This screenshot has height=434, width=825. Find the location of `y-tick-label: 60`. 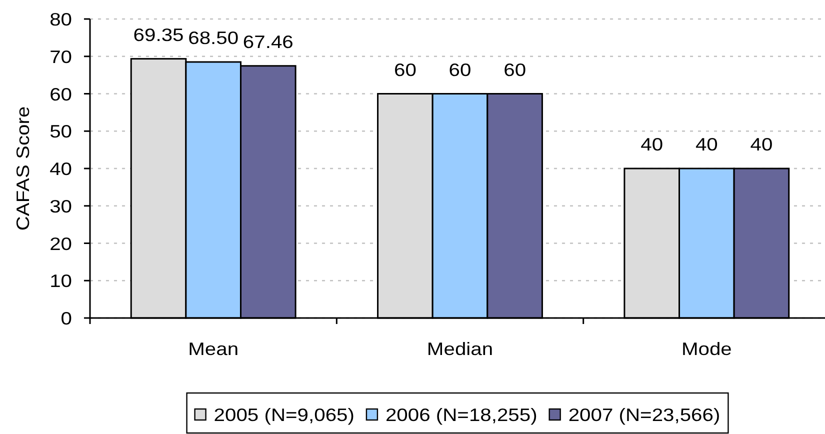

y-tick-label: 60 is located at coordinates (61, 95).